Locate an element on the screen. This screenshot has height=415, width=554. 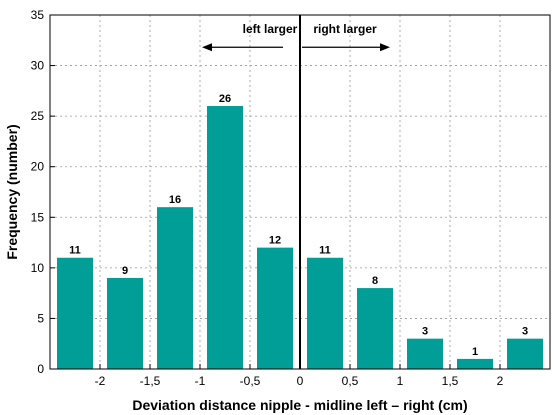
bar-value-label-1: 9 is located at coordinates (125, 271).